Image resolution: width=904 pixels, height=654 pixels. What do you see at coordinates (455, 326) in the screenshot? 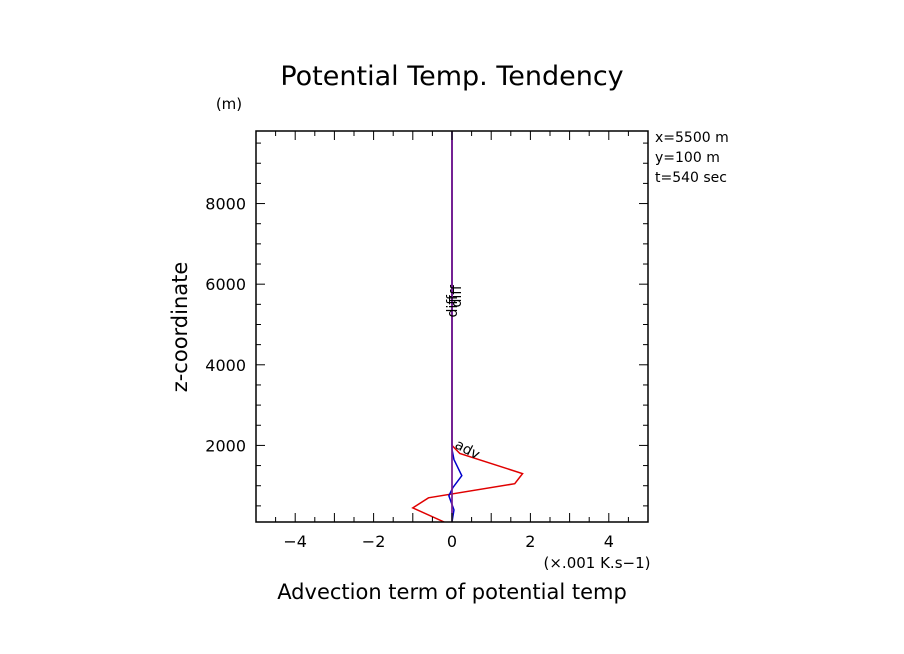
I see `series-line-diff` at bounding box center [455, 326].